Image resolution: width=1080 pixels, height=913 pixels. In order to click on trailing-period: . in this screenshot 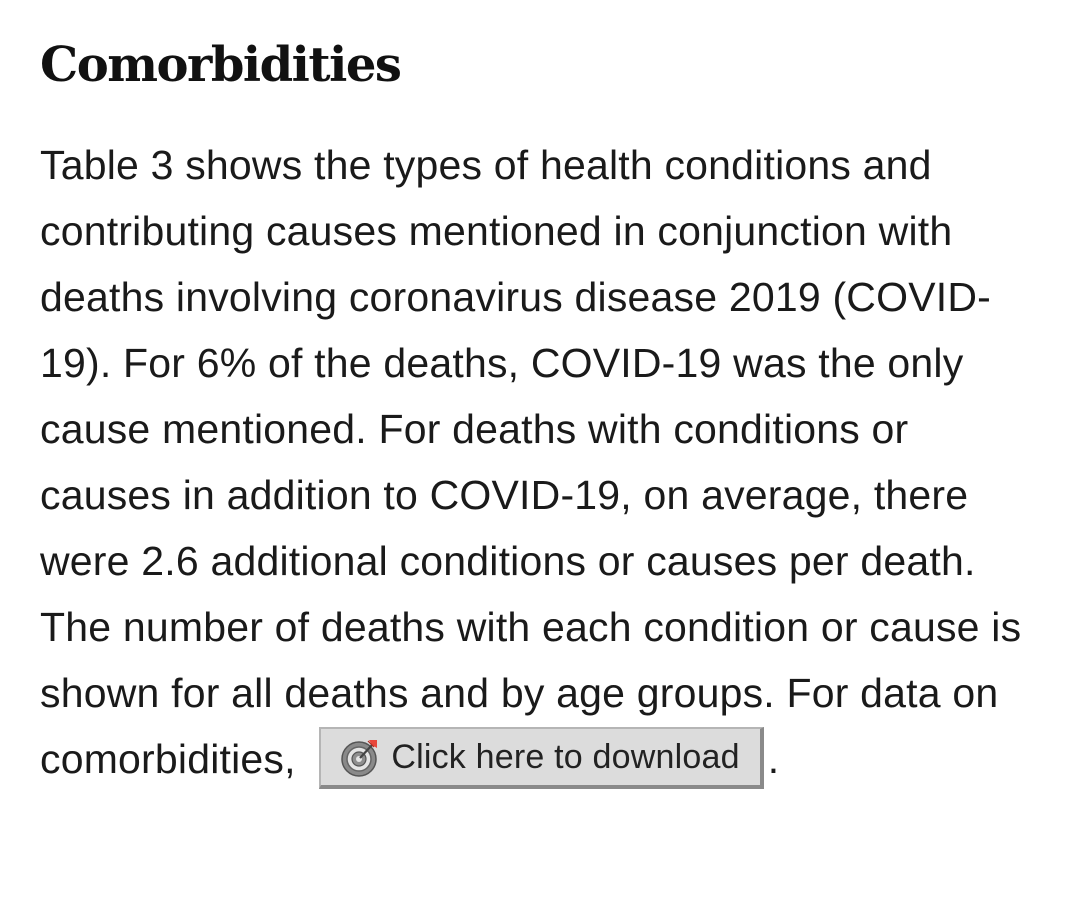, I will do `click(773, 759)`.